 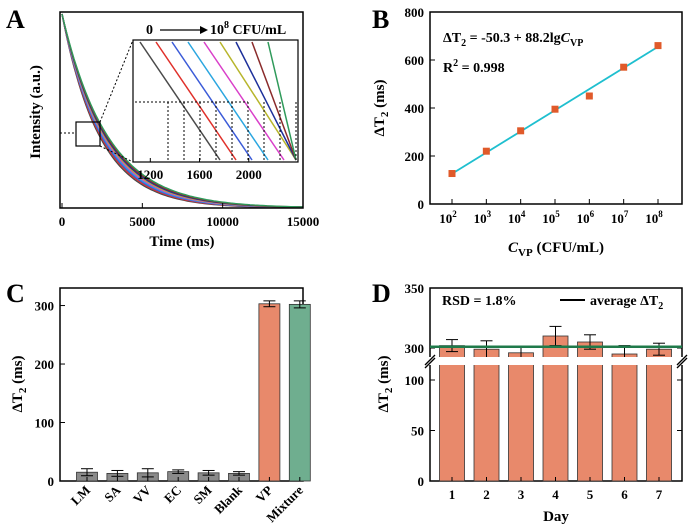 What do you see at coordinates (483, 217) in the screenshot?
I see `b-x-tick-label-1: 10³` at bounding box center [483, 217].